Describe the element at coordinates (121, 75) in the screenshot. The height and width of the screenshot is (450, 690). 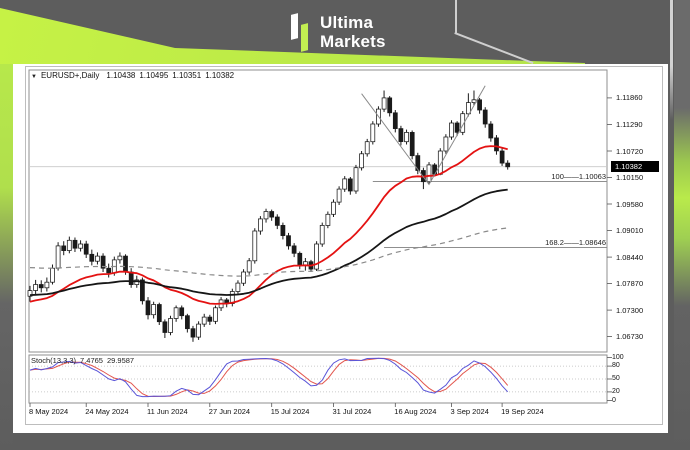
I see `ohlc-open: 1.10438` at that location.